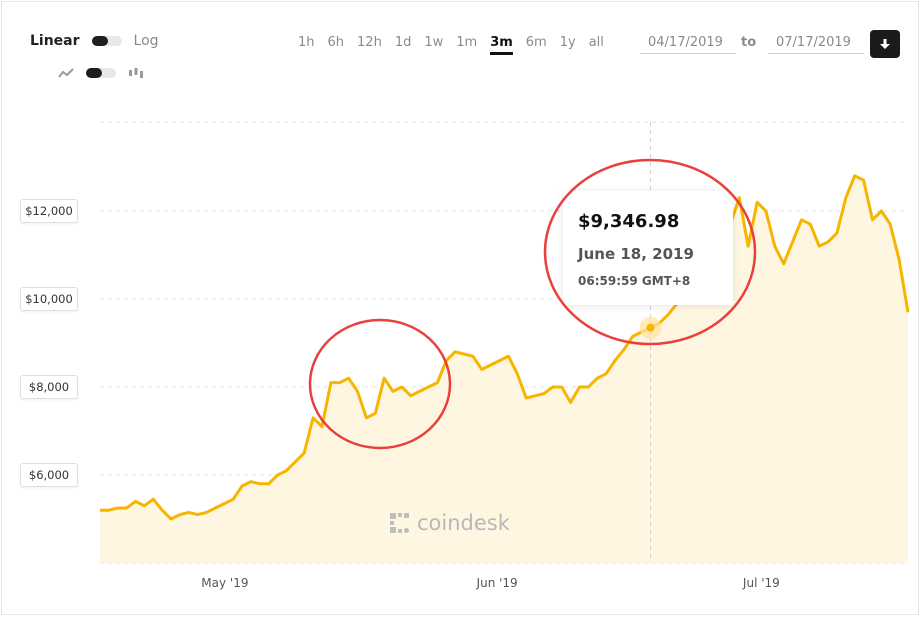 The width and height of the screenshot is (922, 618). What do you see at coordinates (94, 73) in the screenshot?
I see `chart-type-switch-knob` at bounding box center [94, 73].